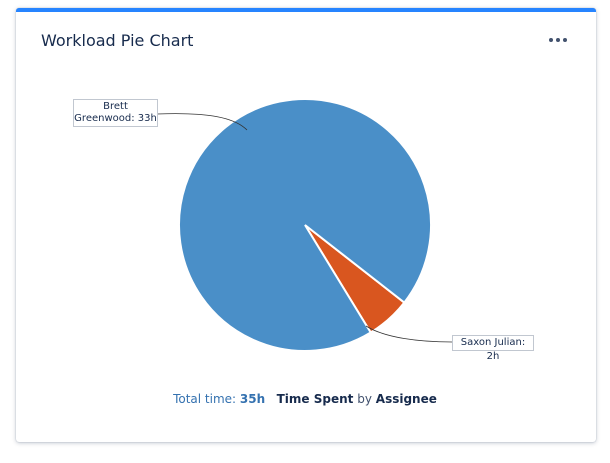 This screenshot has height=463, width=610. I want to click on gadget-title: Workload Pie Chart, so click(117, 40).